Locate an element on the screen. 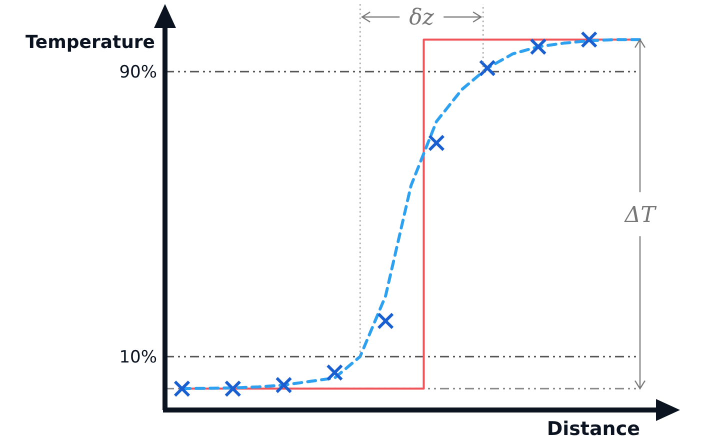 The height and width of the screenshot is (440, 725). y-tick-label: 10% is located at coordinates (138, 358).